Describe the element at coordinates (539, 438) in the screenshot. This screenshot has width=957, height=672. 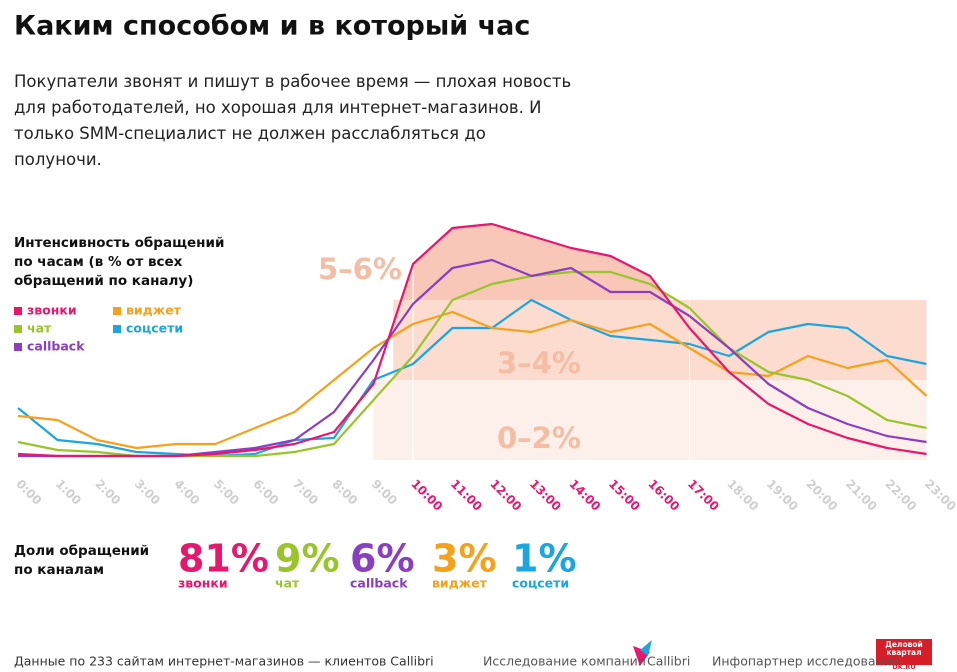
I see `band-label: 0–2%` at that location.